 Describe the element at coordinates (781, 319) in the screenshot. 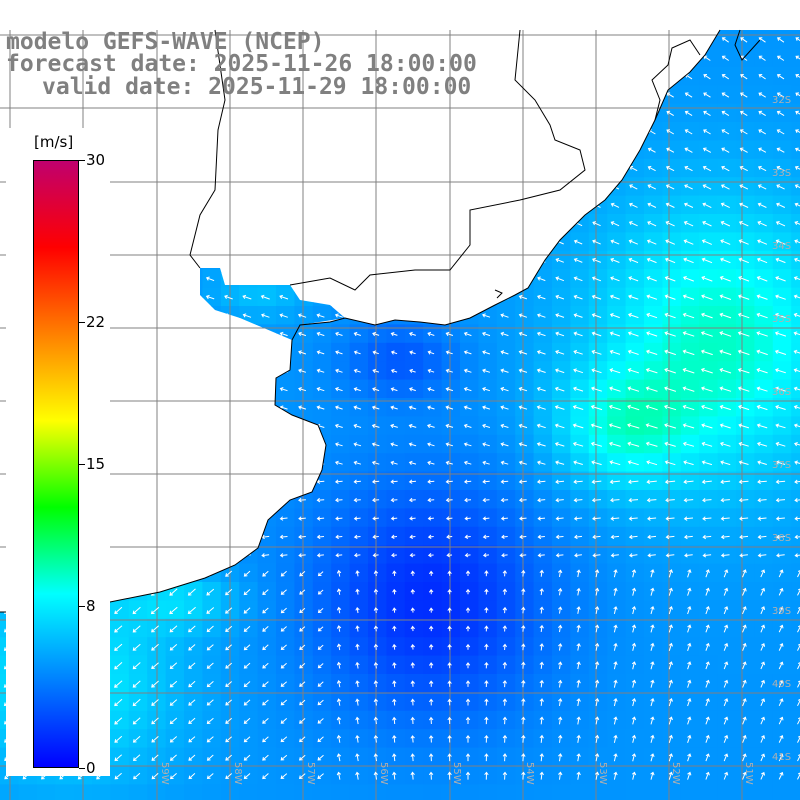

I see `latitude-label: 35S` at that location.